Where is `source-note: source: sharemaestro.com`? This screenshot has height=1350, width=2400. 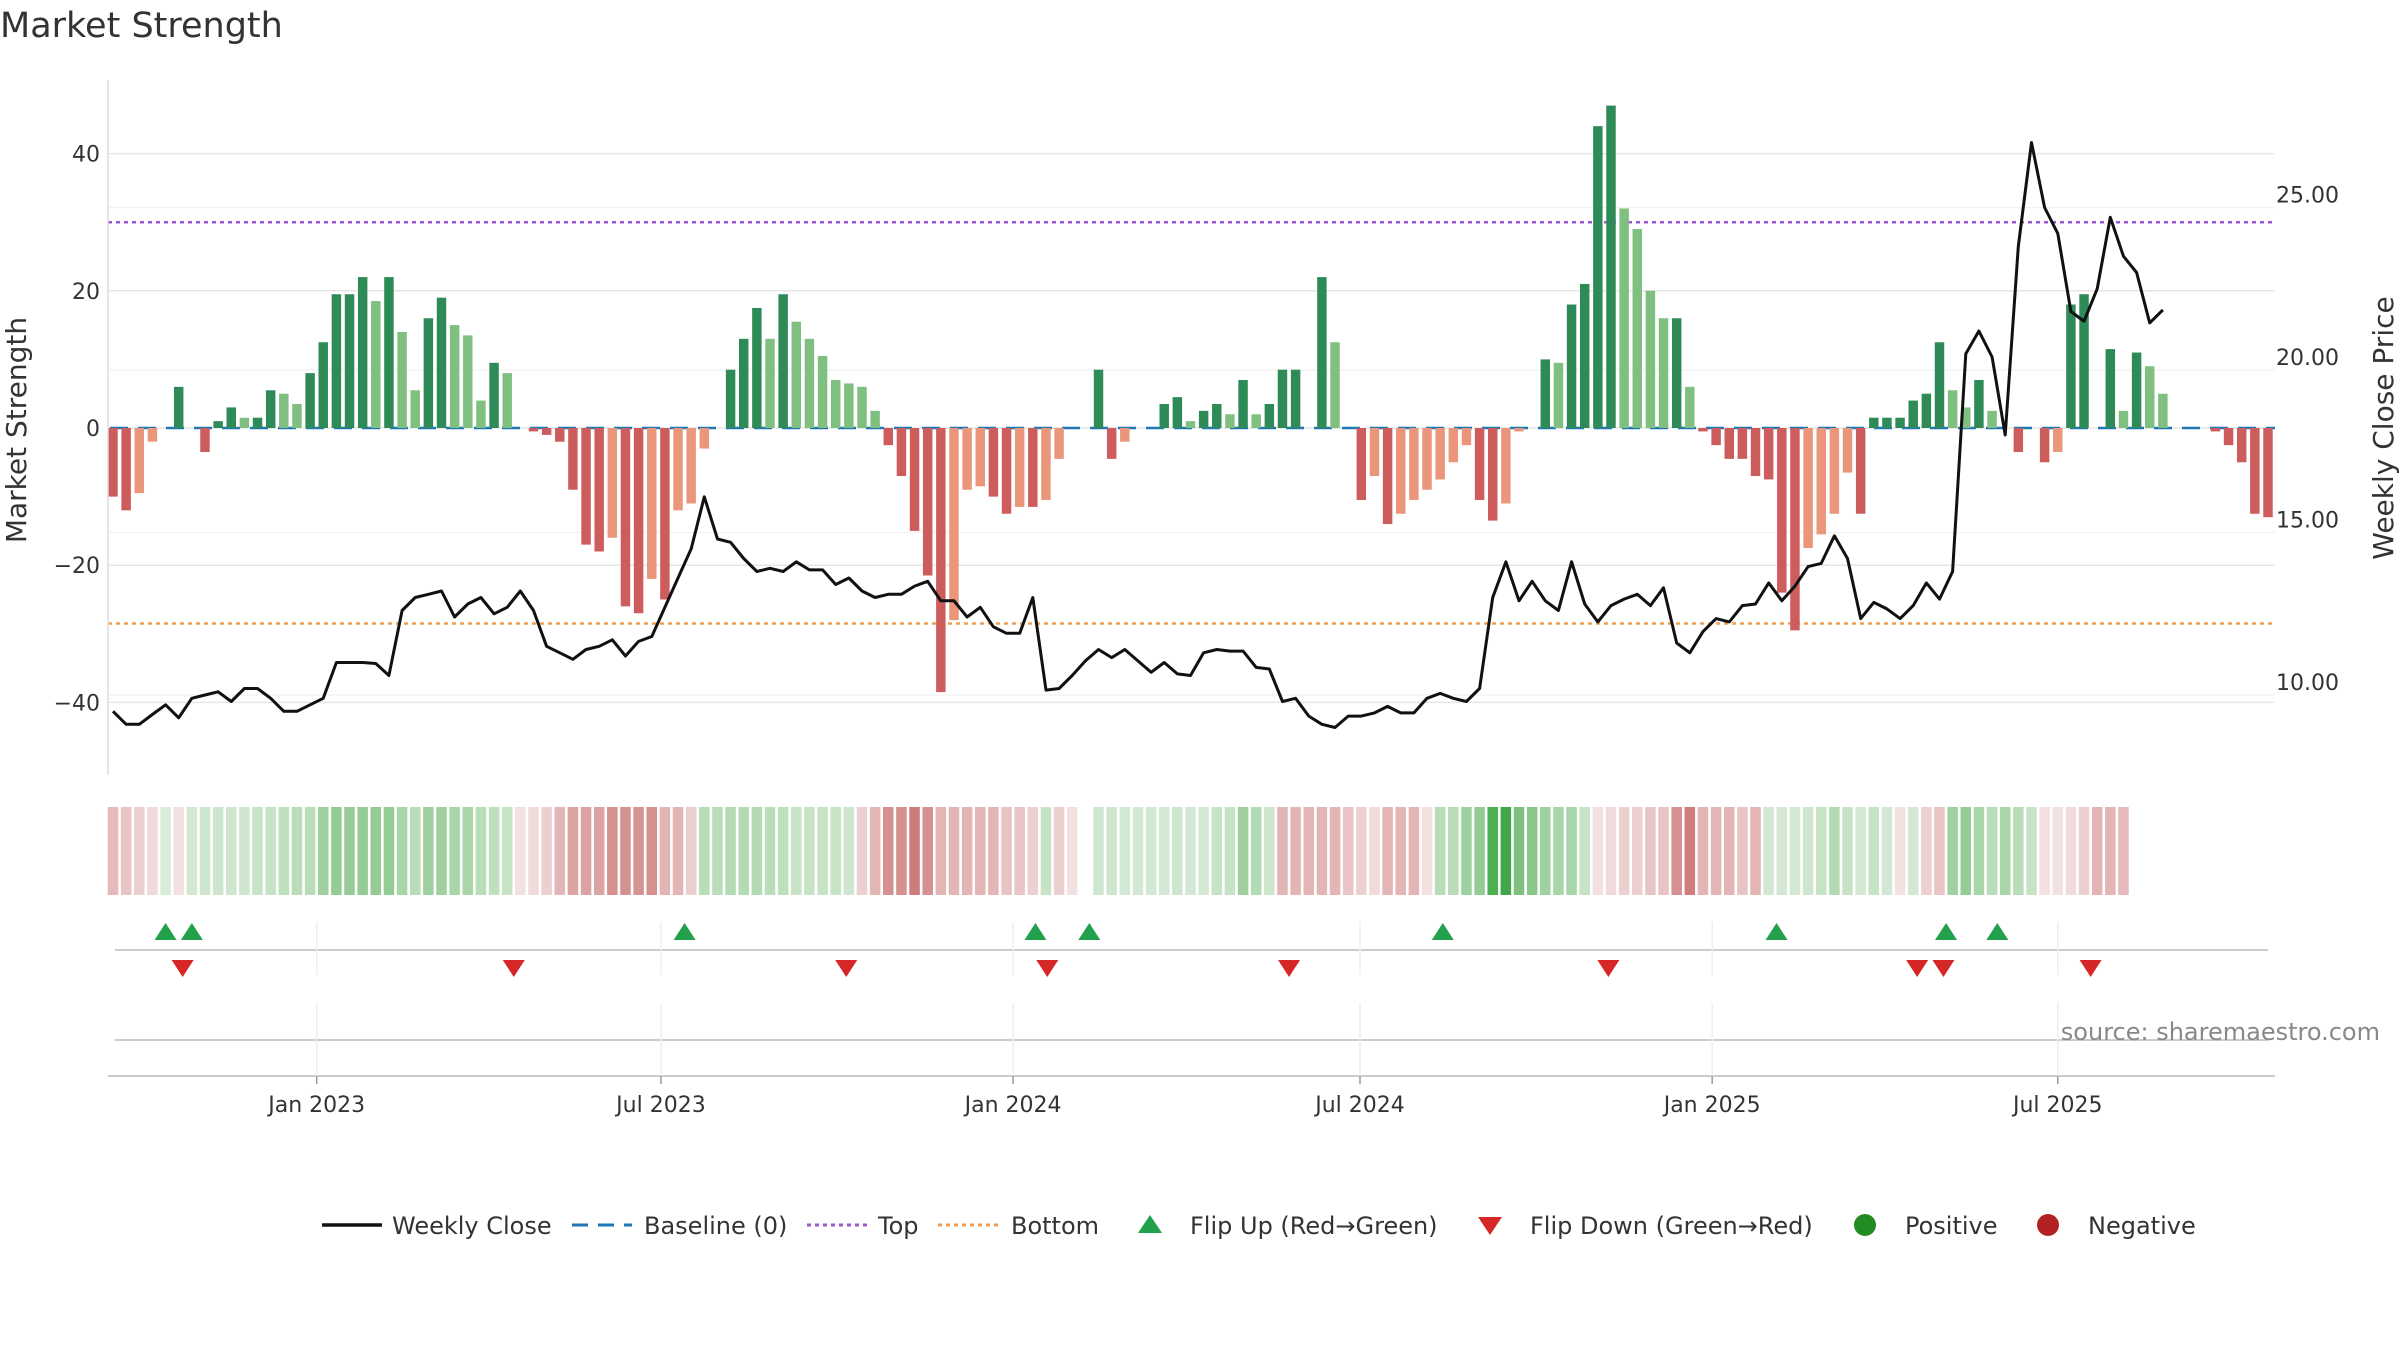
source-note: source: sharemaestro.com is located at coordinates (2220, 1032).